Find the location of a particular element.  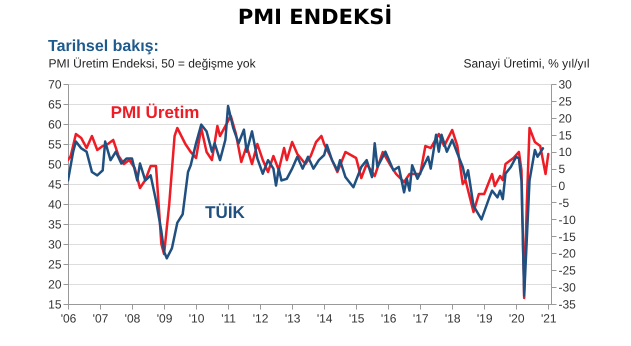

y2-tick-label: 25 is located at coordinates (565, 101).